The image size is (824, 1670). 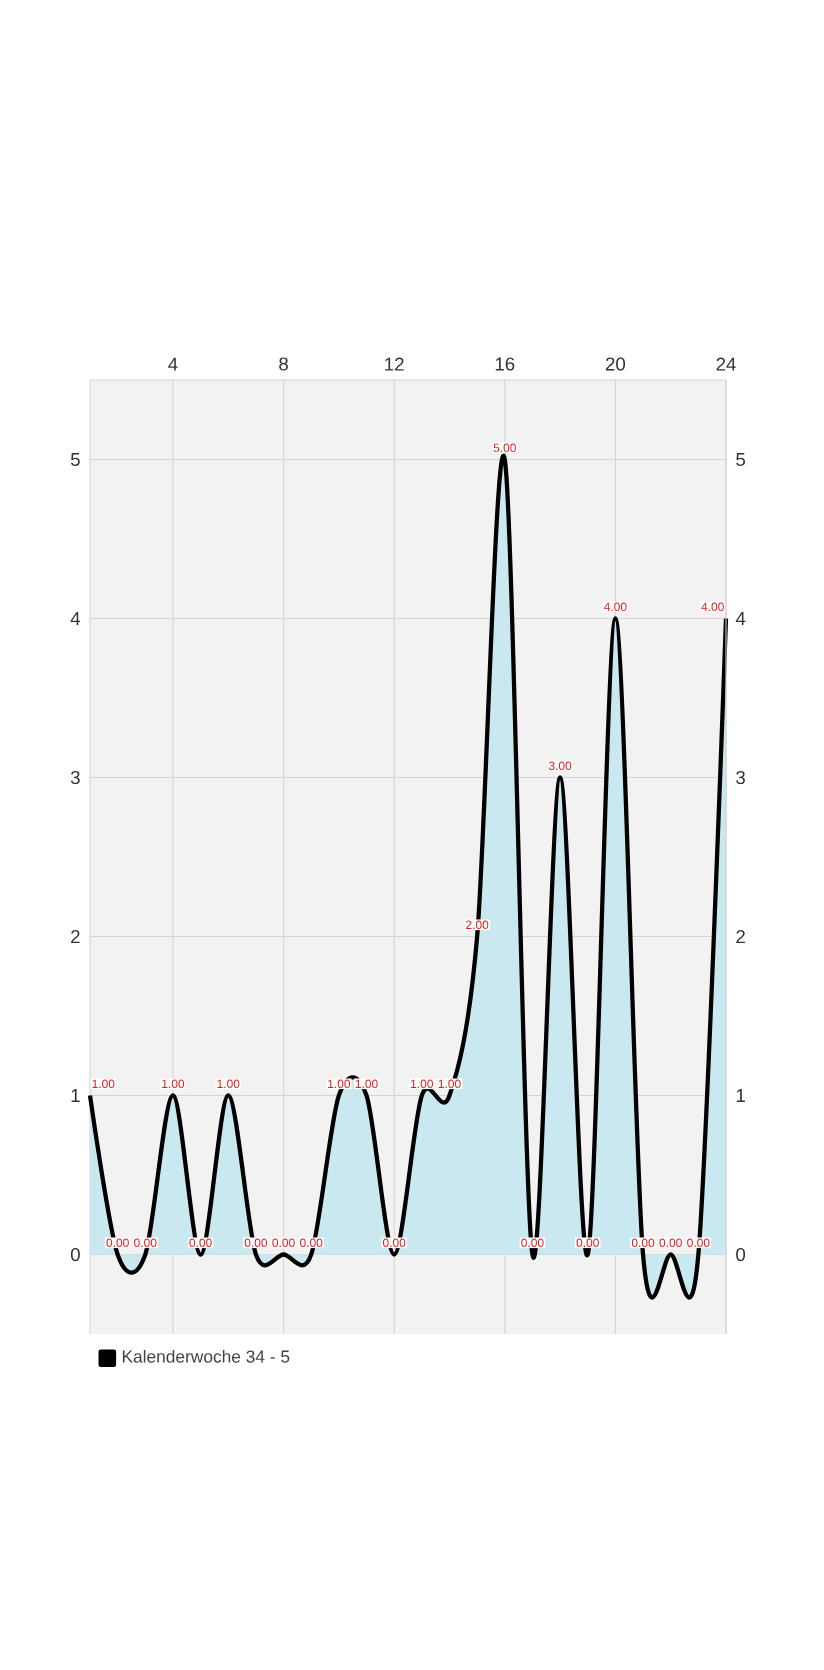 What do you see at coordinates (75, 618) in the screenshot?
I see `y-tick-label: 4` at bounding box center [75, 618].